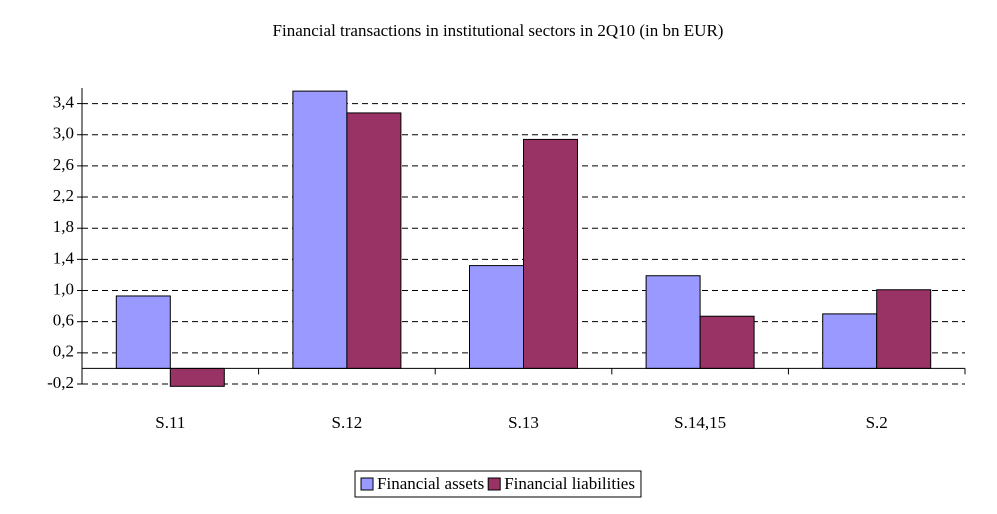 The height and width of the screenshot is (514, 997). Describe the element at coordinates (63, 351) in the screenshot. I see `y-tick-label: 0,2` at that location.